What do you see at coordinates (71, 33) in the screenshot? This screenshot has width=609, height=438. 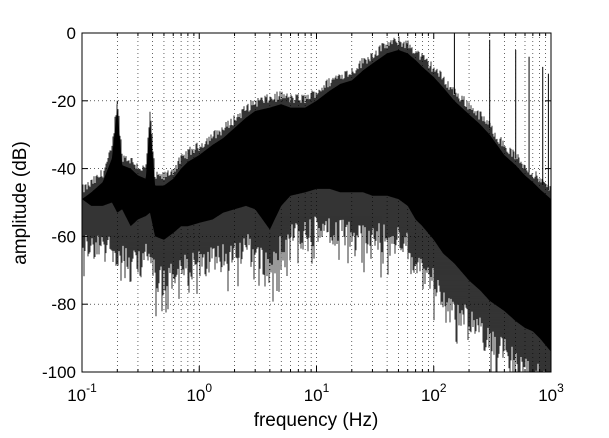 I see `y-tick-label: 0` at bounding box center [71, 33].